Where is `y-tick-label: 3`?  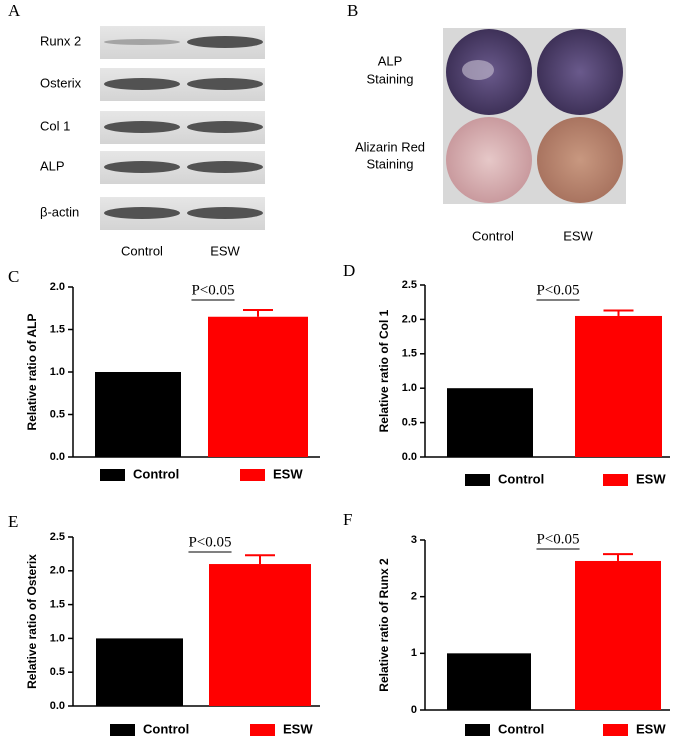 y-tick-label: 3 is located at coordinates (414, 540).